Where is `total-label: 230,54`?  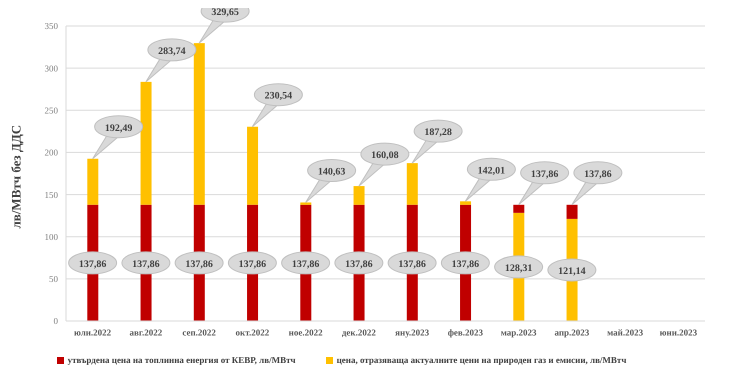 total-label: 230,54 is located at coordinates (278, 96).